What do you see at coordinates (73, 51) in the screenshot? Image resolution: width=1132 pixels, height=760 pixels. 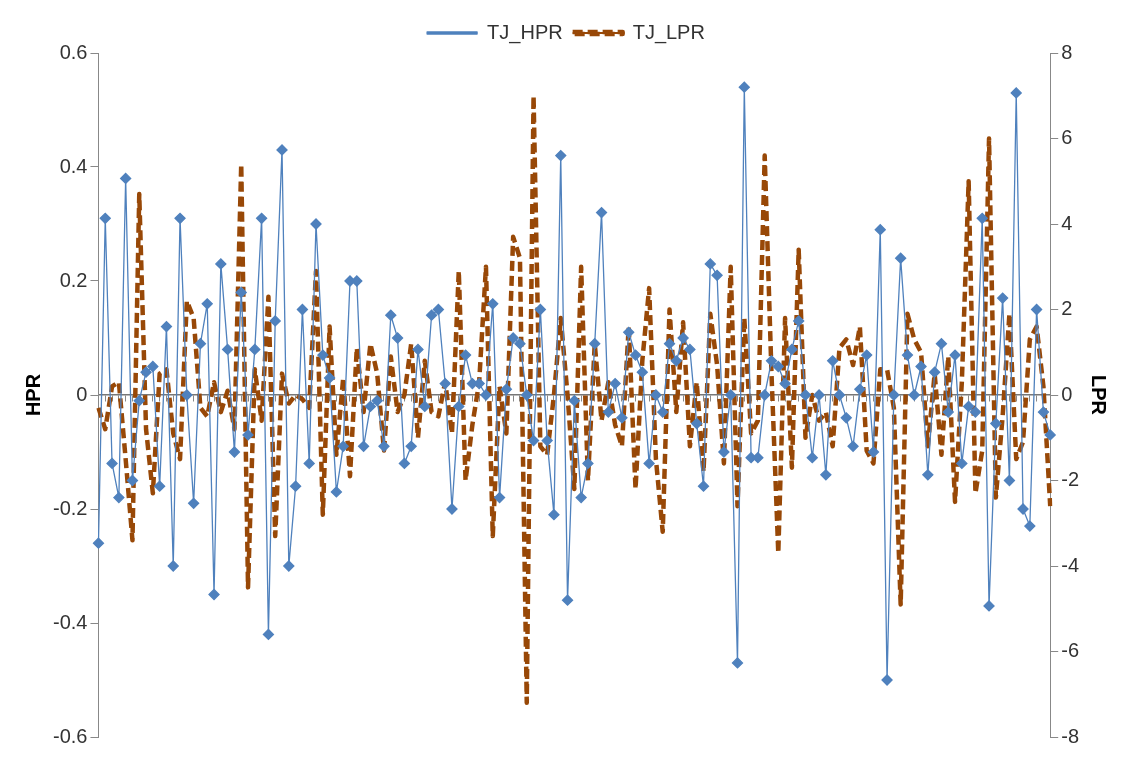 I see `y-tick-label: 0.6` at bounding box center [73, 51].